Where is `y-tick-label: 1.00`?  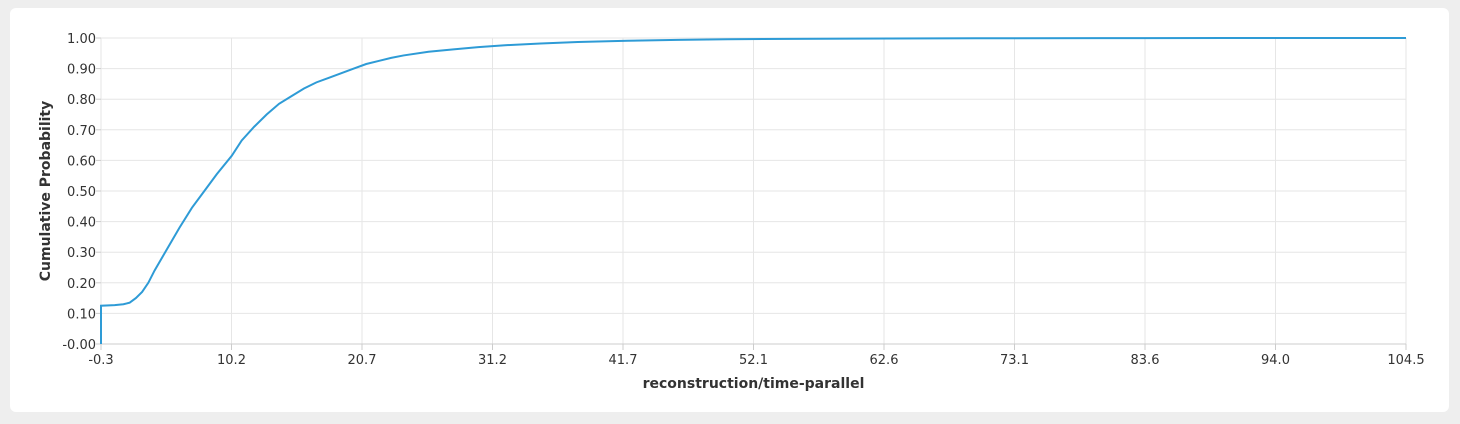 y-tick-label: 1.00 is located at coordinates (81, 39).